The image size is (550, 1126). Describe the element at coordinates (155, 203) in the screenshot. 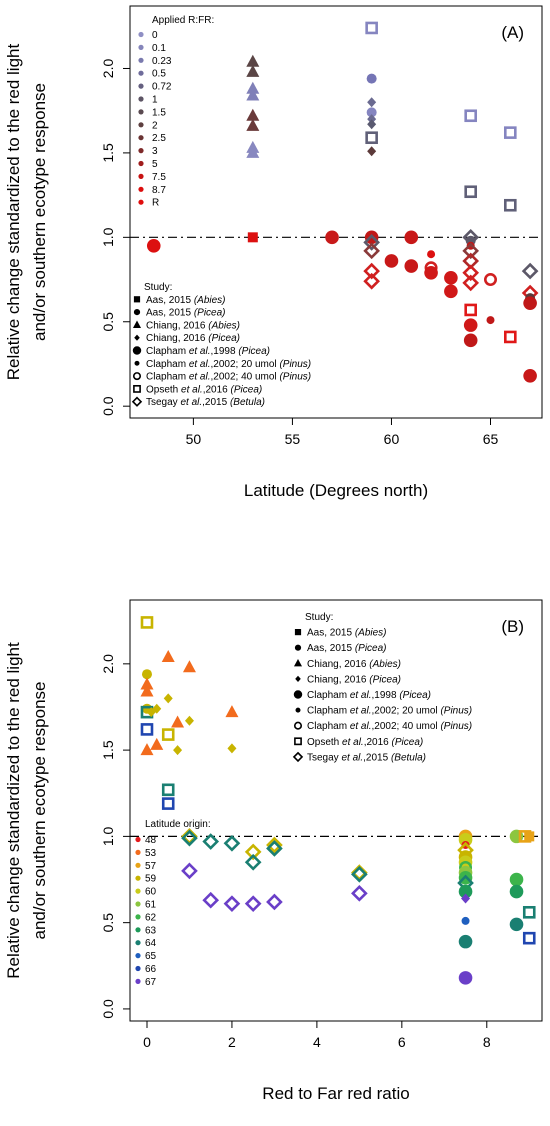

I see `rfr-legend-label: R` at that location.